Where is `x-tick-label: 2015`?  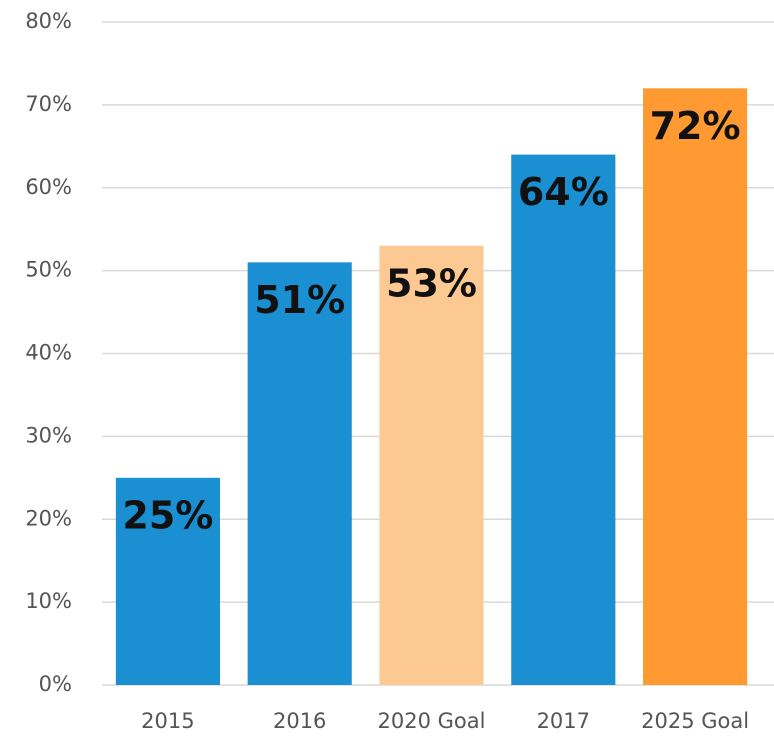
x-tick-label: 2015 is located at coordinates (167, 721).